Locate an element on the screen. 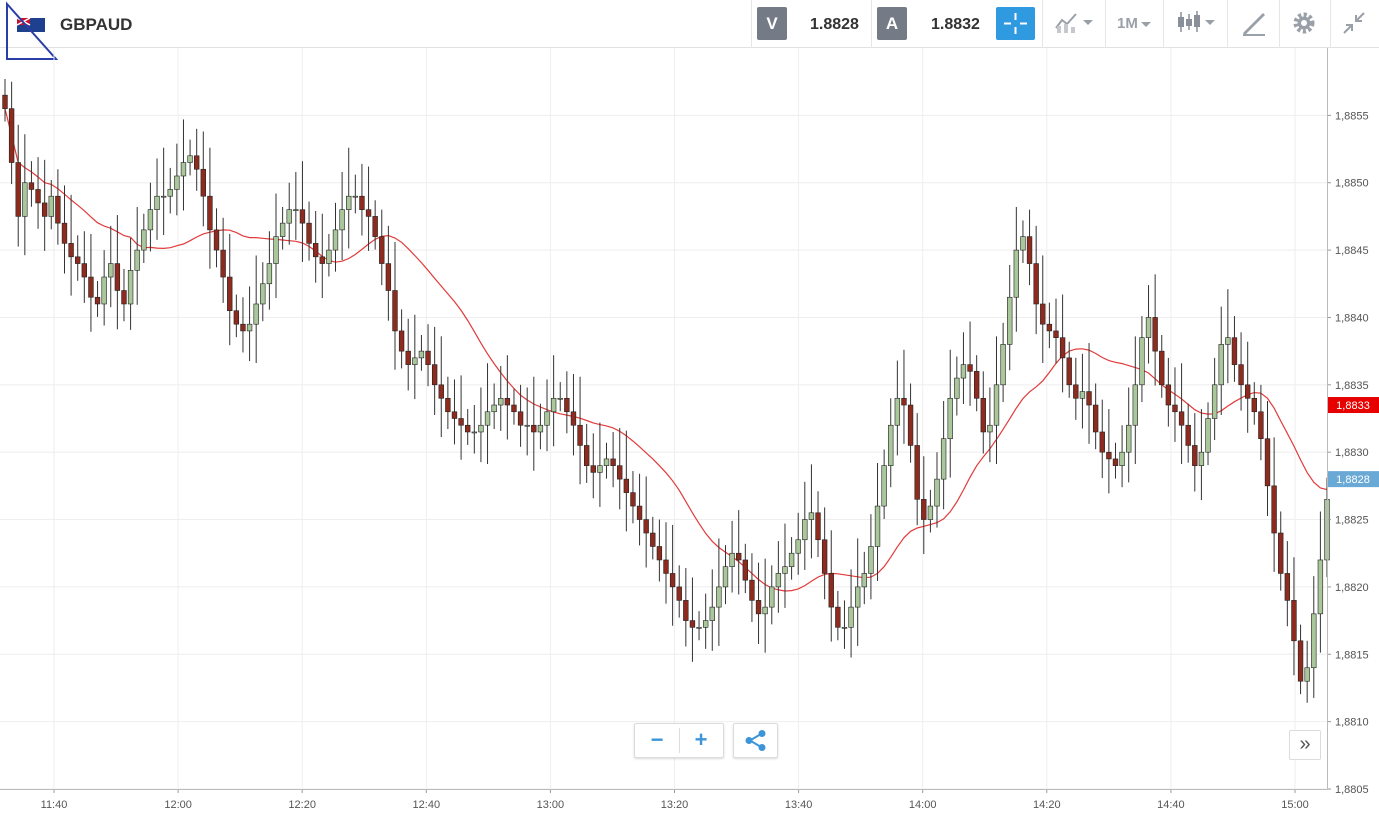 This screenshot has width=1379, height=824. timeframe-menu: 1M is located at coordinates (1134, 24).